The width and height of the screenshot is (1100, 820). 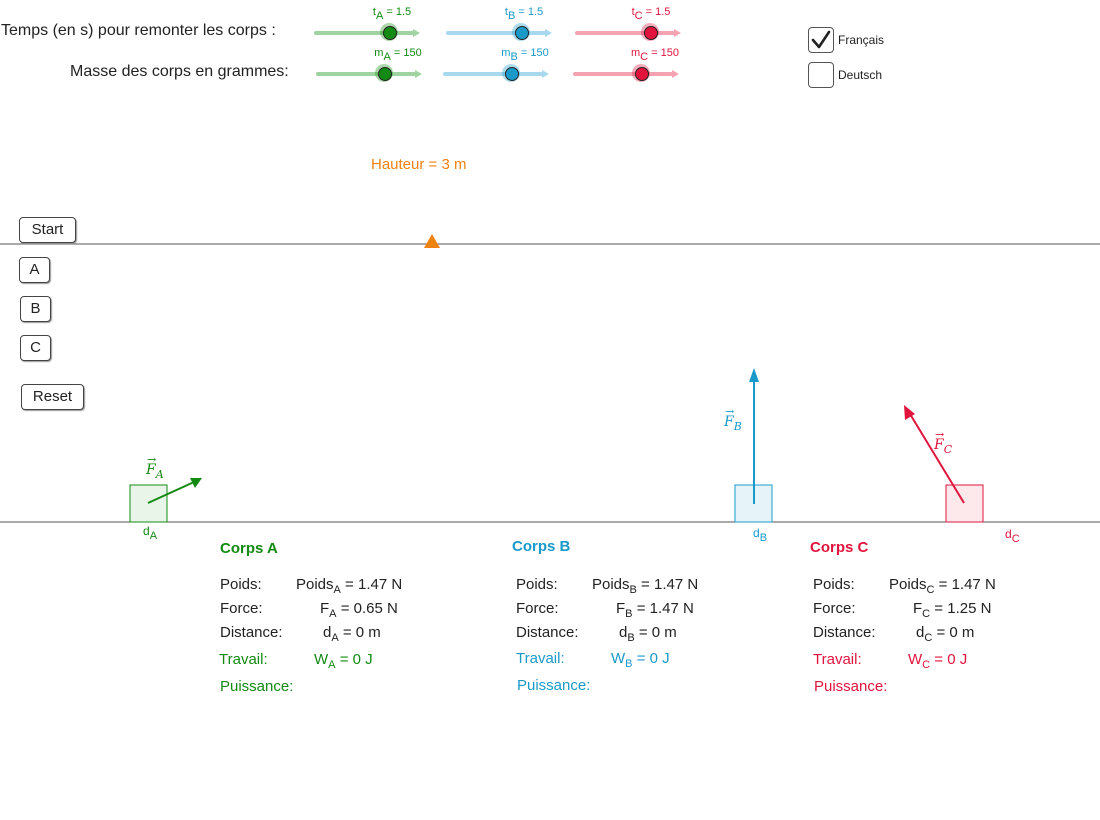 What do you see at coordinates (343, 661) in the screenshot?
I see `body-a-travail-value: WA = 0 J` at bounding box center [343, 661].